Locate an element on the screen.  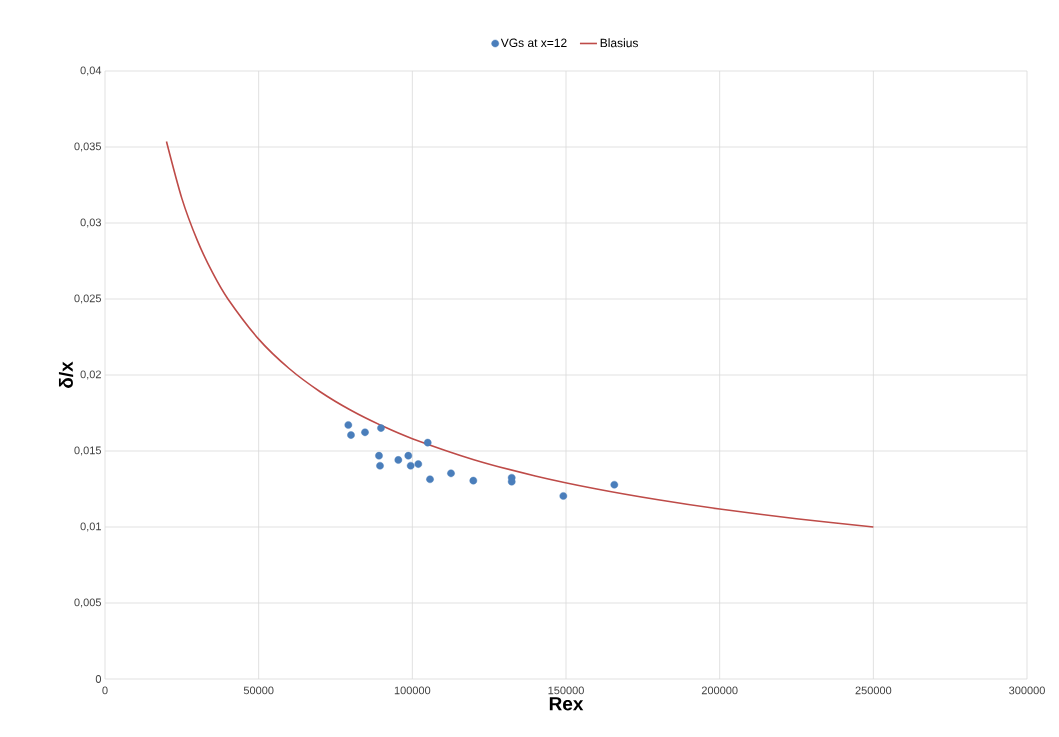
y-tick-label: 0,015 is located at coordinates (88, 451).